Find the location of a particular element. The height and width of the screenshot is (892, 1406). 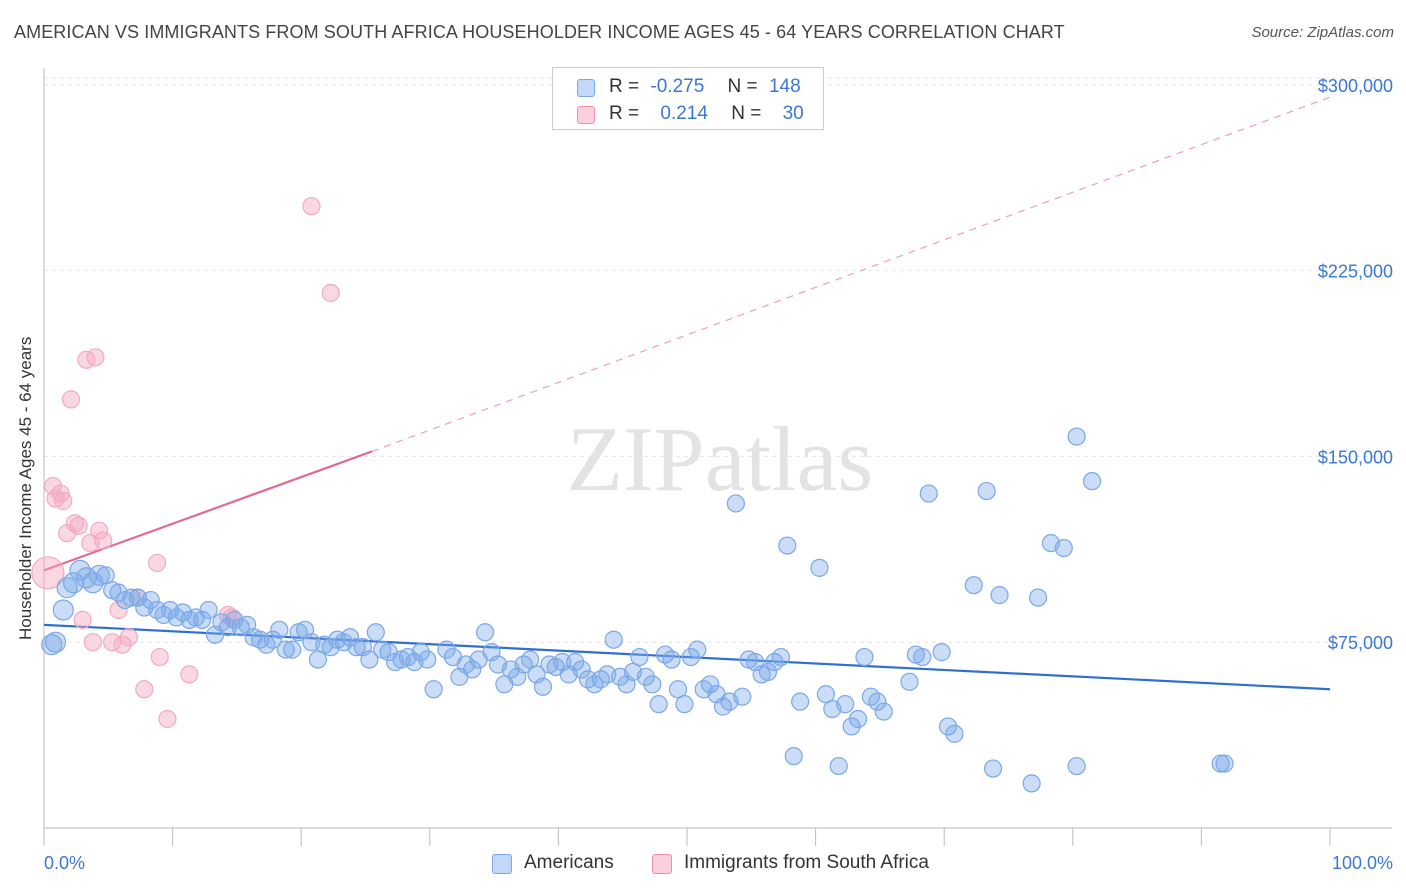

legend-n-value: 148 is located at coordinates (784, 86).